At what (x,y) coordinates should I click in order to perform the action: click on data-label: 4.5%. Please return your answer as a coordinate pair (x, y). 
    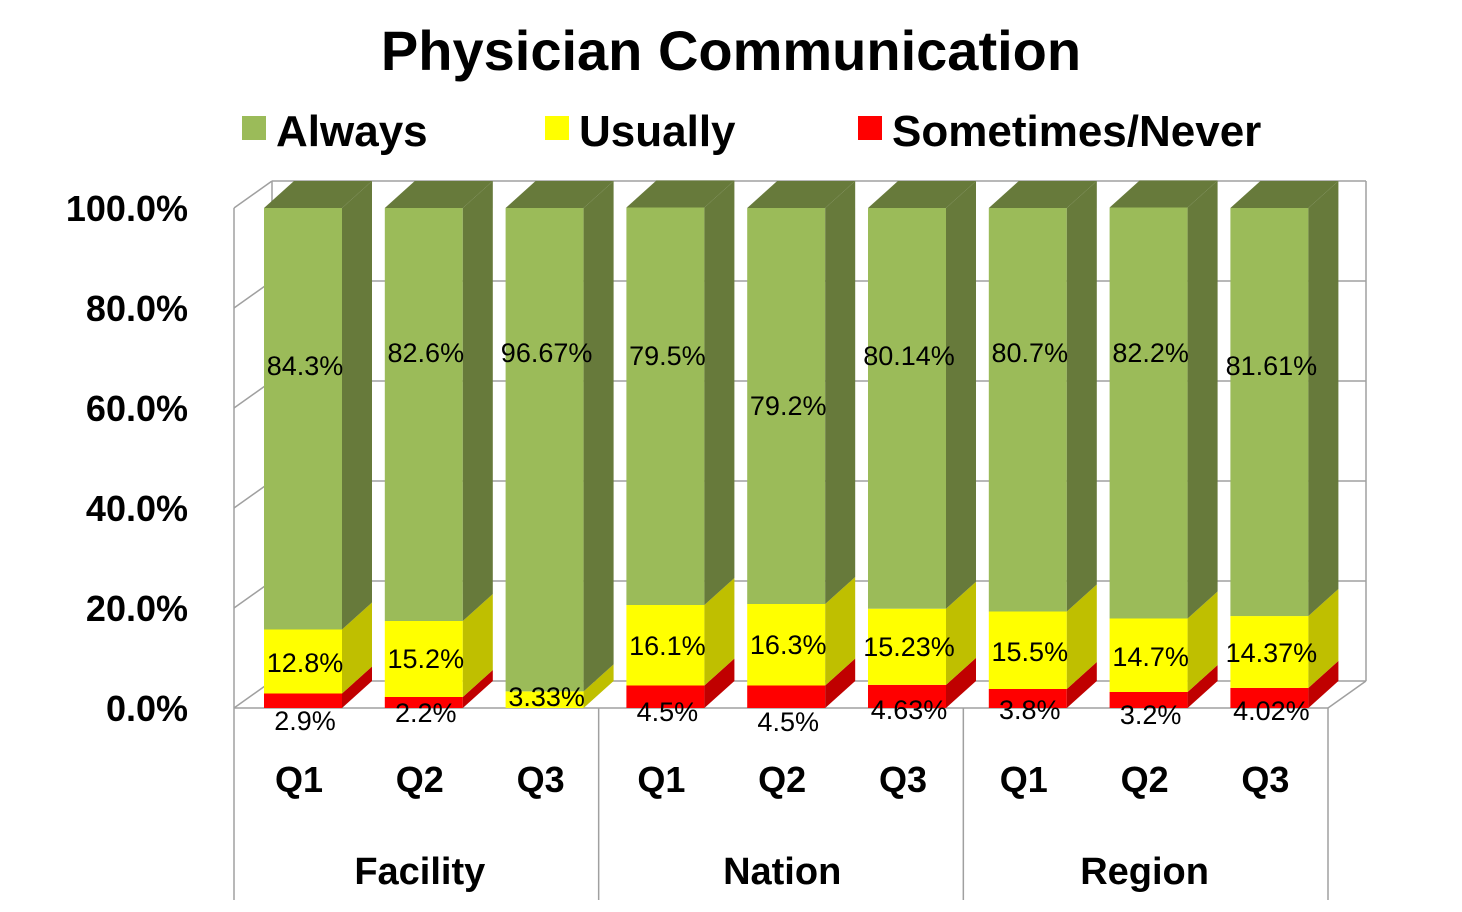
    Looking at the image, I should click on (668, 712).